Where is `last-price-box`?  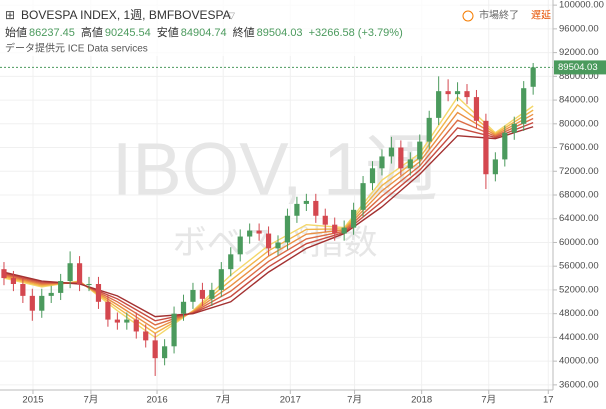
last-price-box is located at coordinates (580, 67).